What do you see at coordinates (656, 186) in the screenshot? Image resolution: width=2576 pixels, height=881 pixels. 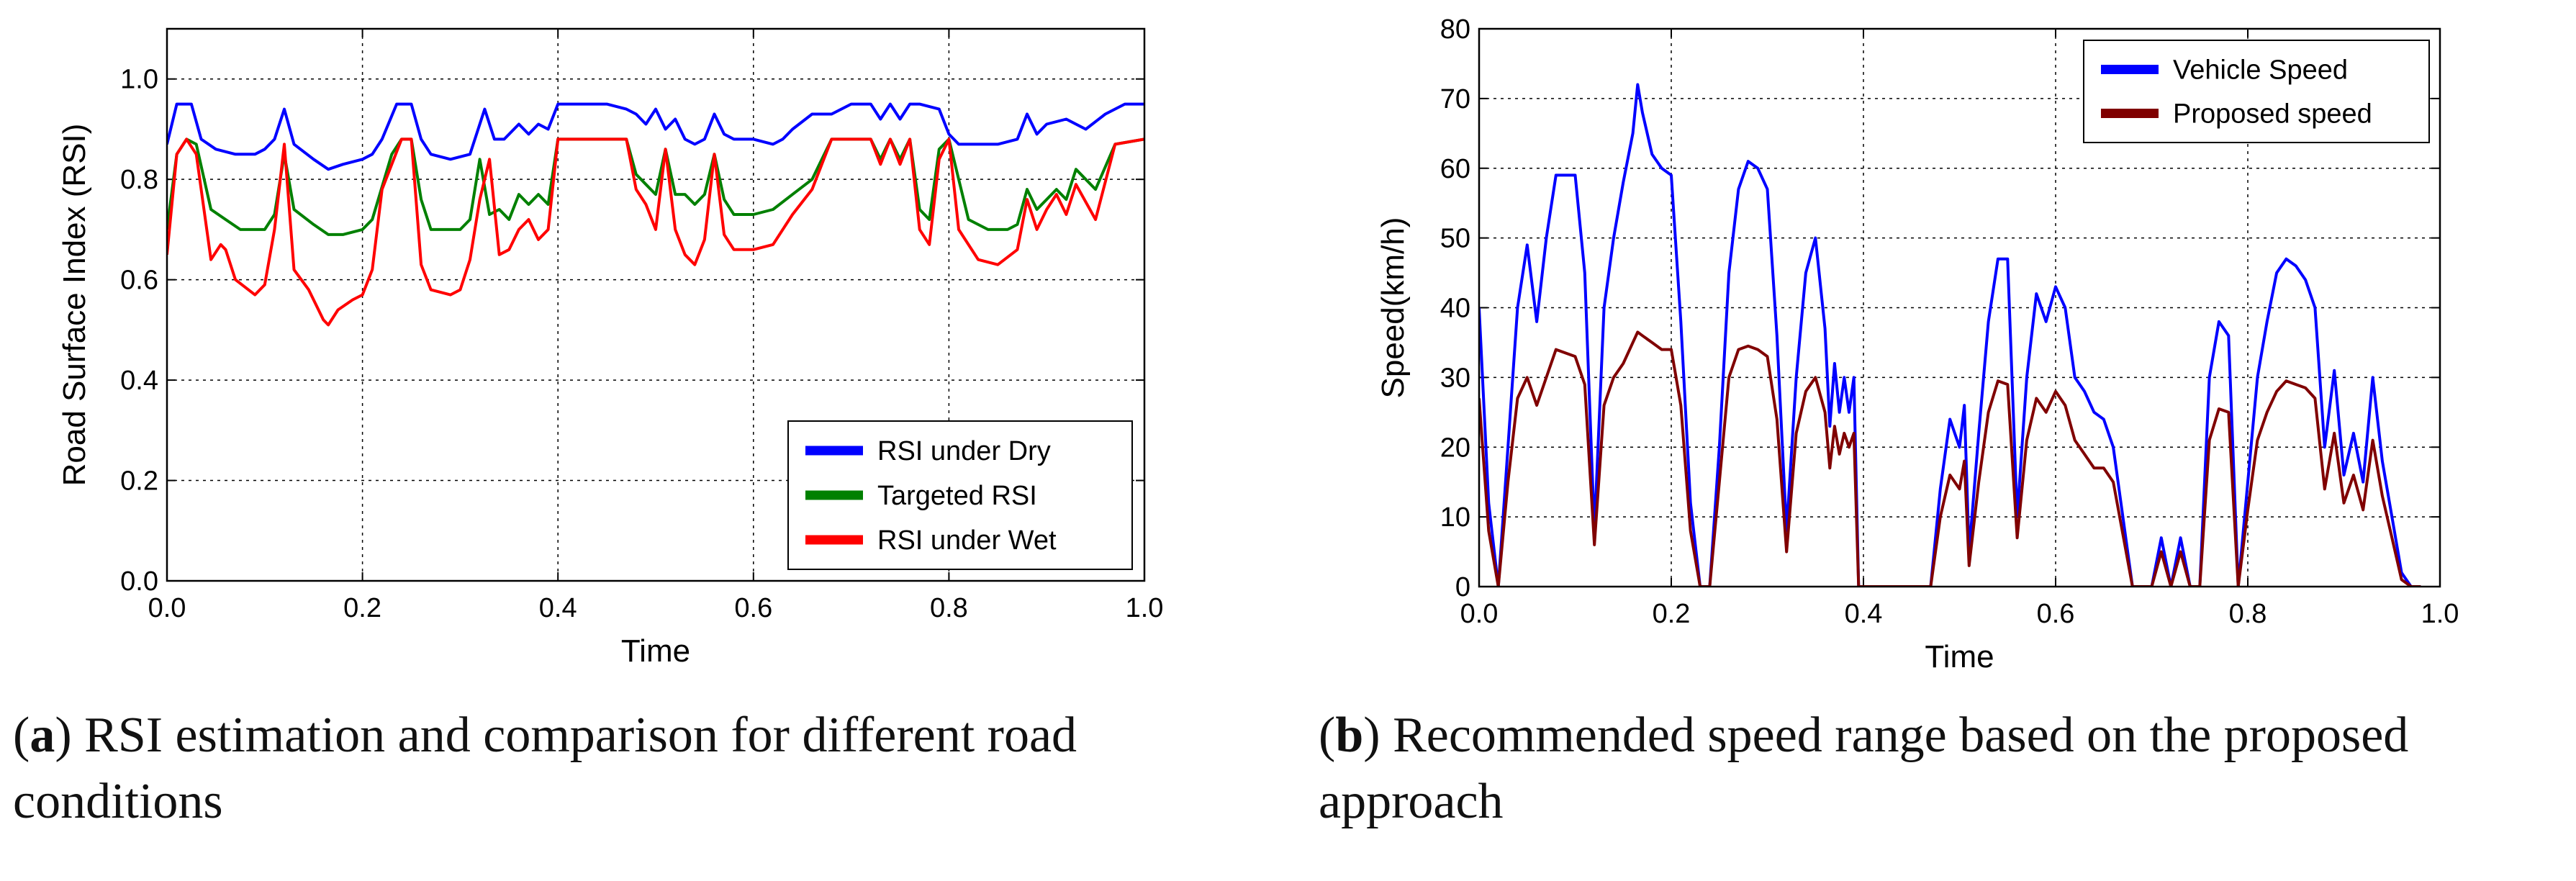 I see `series-line-targeted-rsi` at bounding box center [656, 186].